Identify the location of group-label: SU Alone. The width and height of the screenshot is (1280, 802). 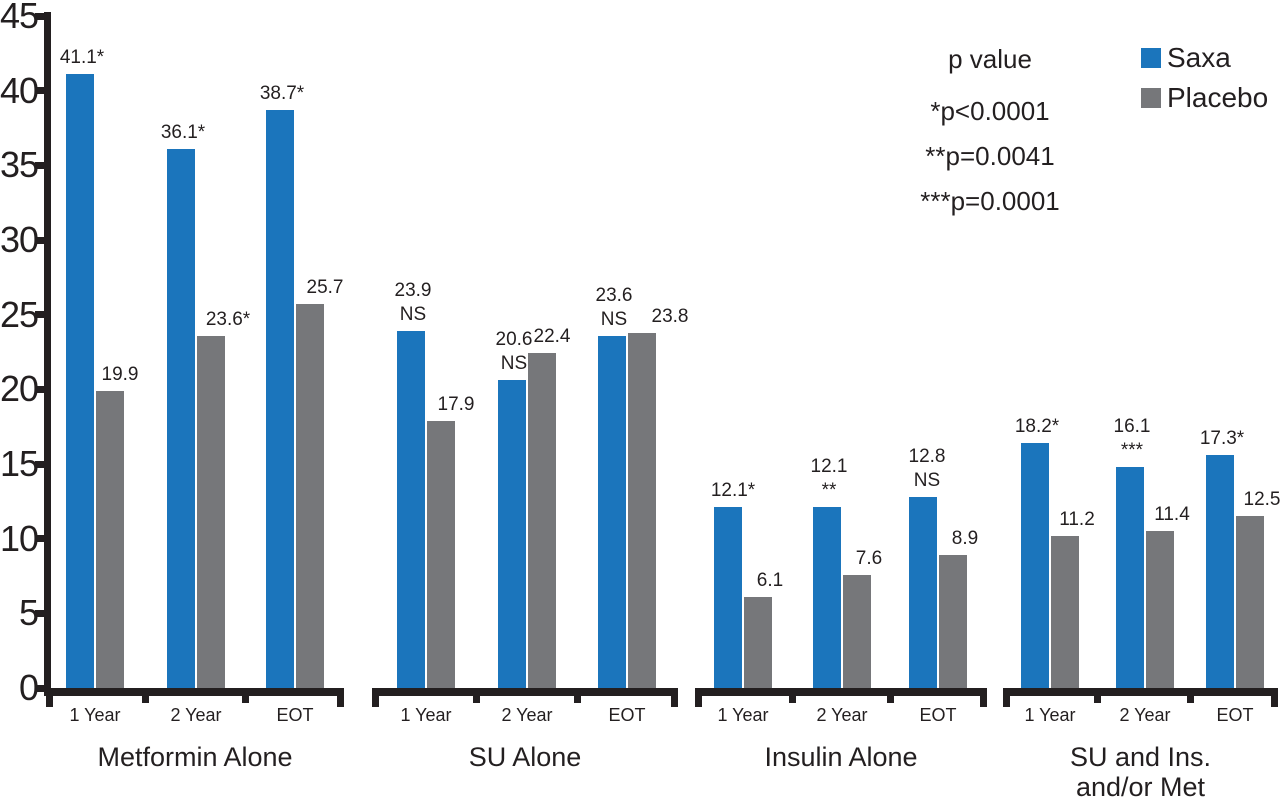
(525, 757).